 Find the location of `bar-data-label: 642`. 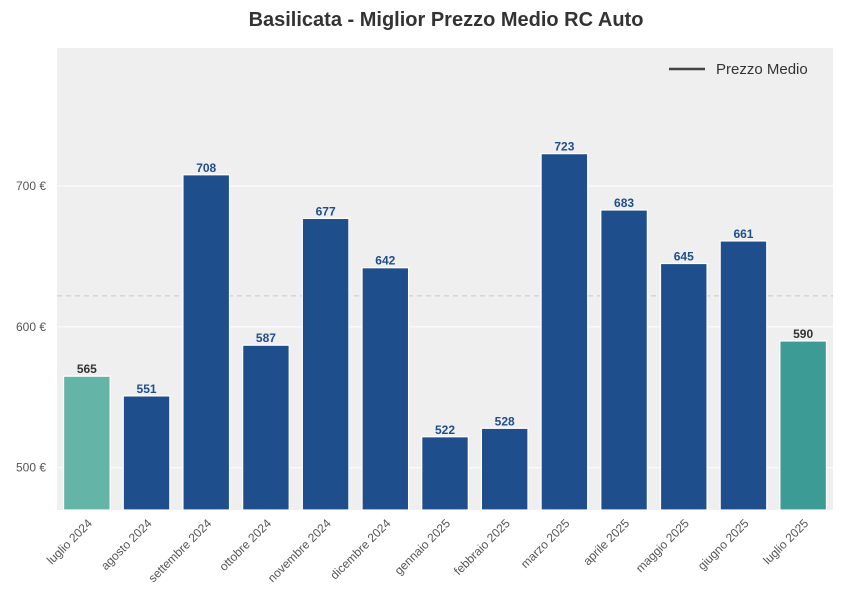

bar-data-label: 642 is located at coordinates (385, 261).